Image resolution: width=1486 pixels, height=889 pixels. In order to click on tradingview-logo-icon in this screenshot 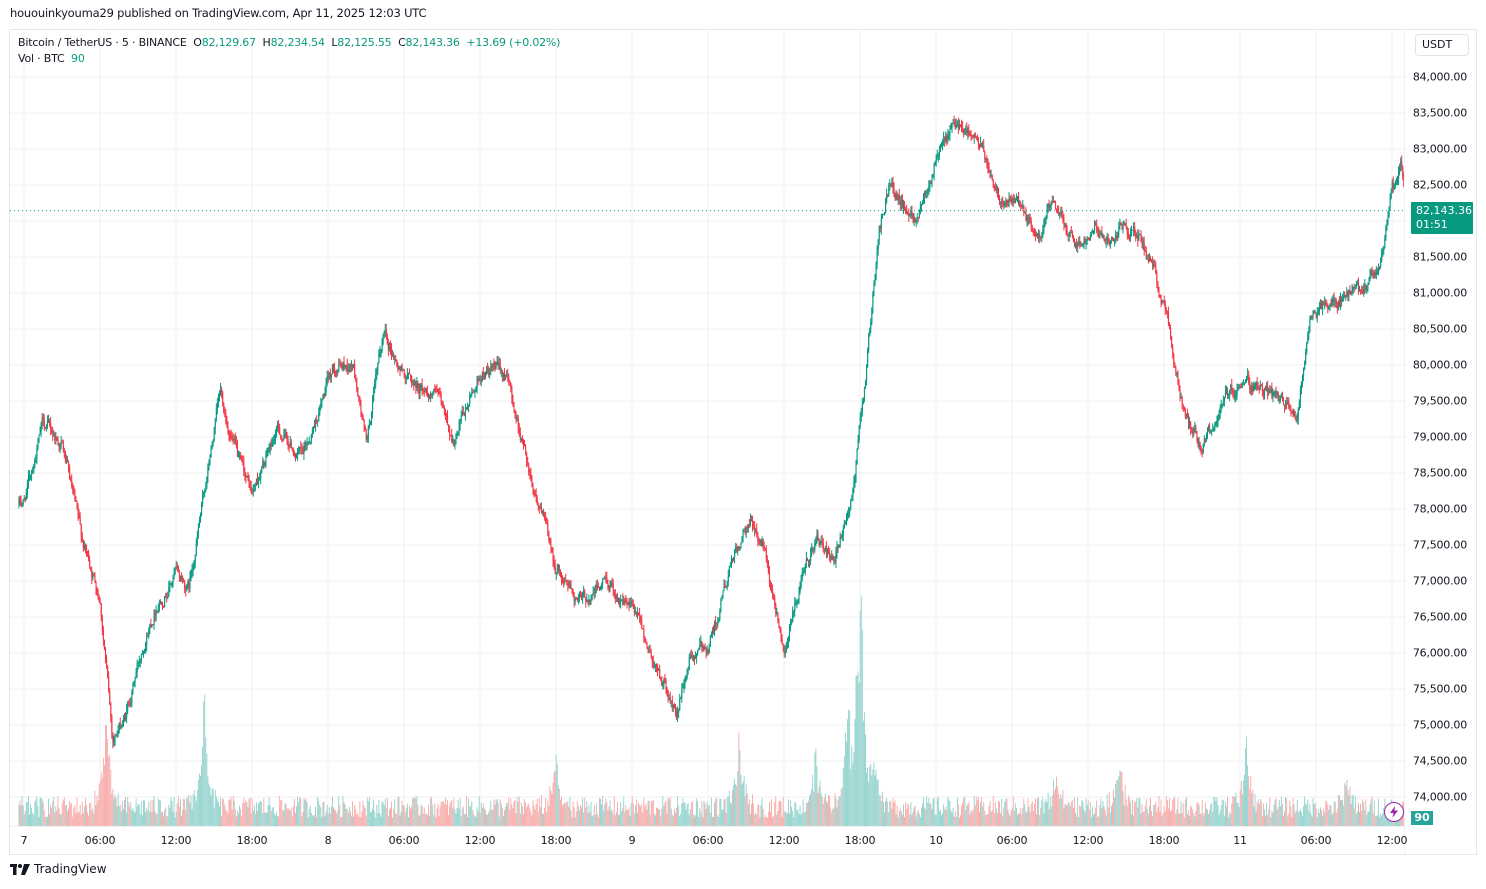, I will do `click(20, 869)`.